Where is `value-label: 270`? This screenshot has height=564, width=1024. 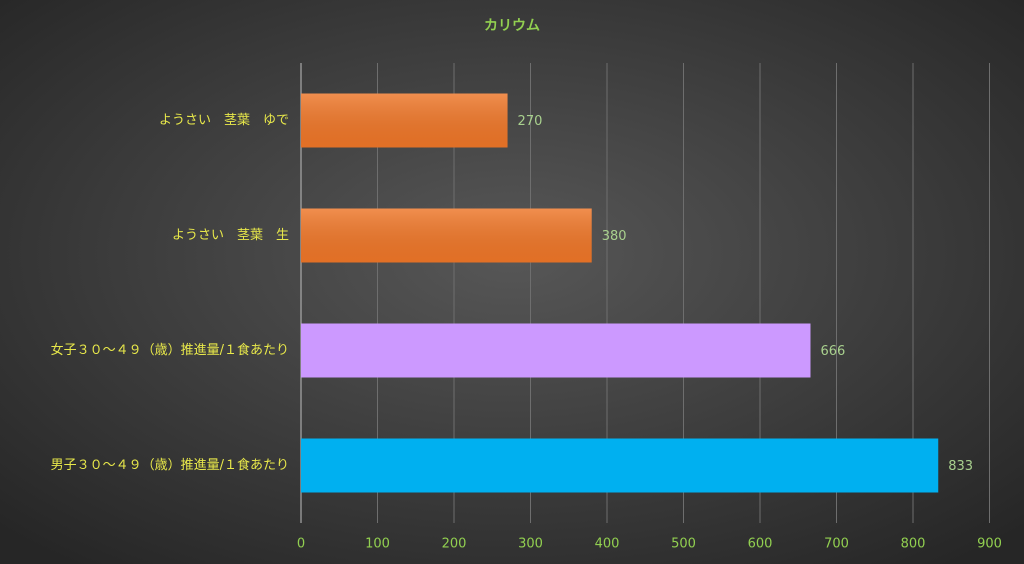
value-label: 270 is located at coordinates (530, 121).